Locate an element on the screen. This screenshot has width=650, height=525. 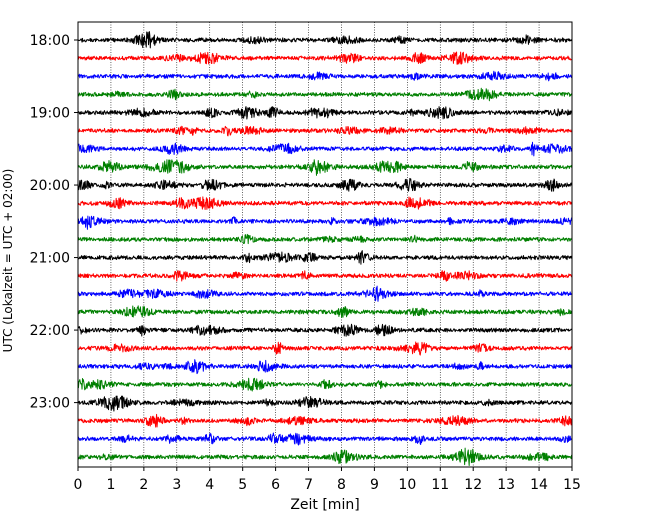
y-tick-label-5: 23:00 is located at coordinates (50, 404).